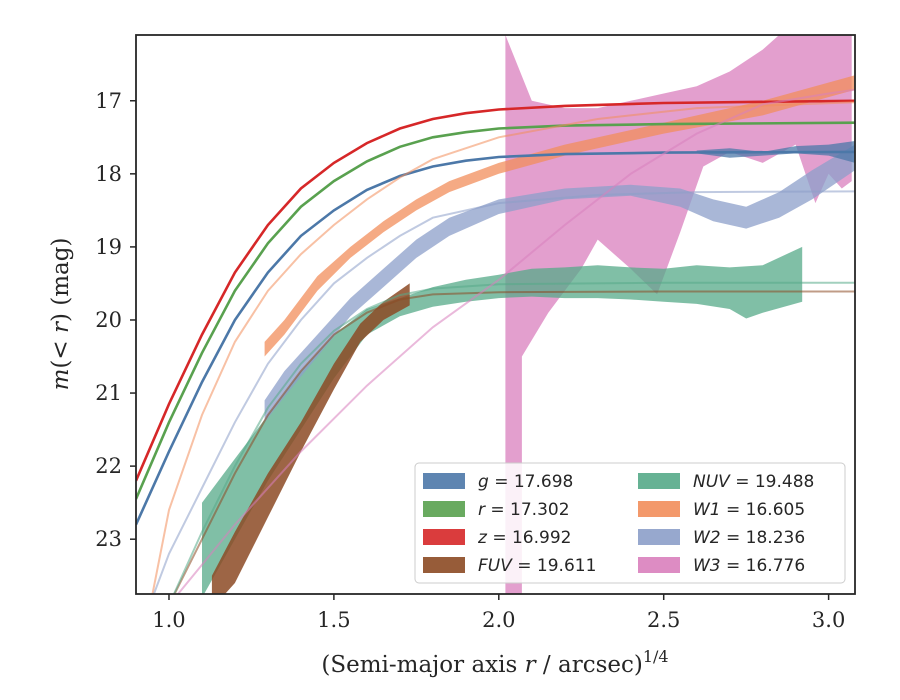  I want to click on legend-entry: FUV = 19.611, so click(537, 566).